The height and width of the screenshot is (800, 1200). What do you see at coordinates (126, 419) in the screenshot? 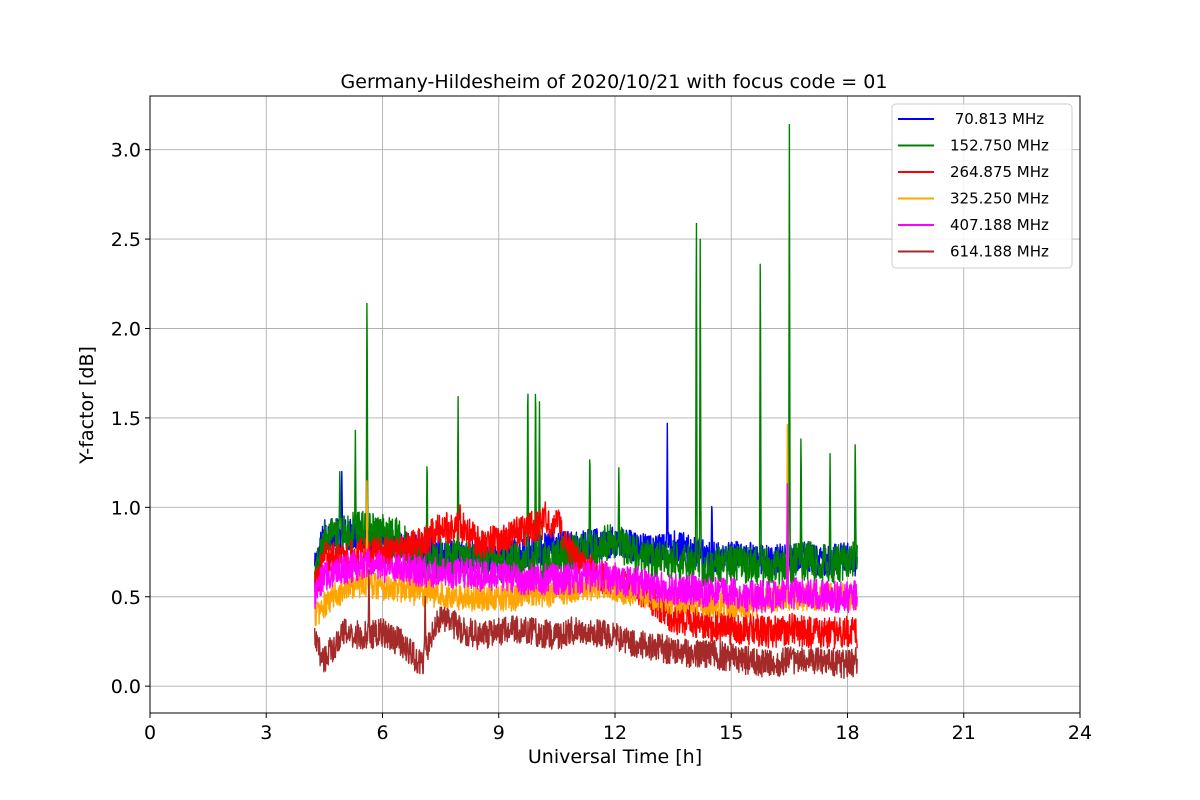
I see `y-tick-label: 1.5` at bounding box center [126, 419].